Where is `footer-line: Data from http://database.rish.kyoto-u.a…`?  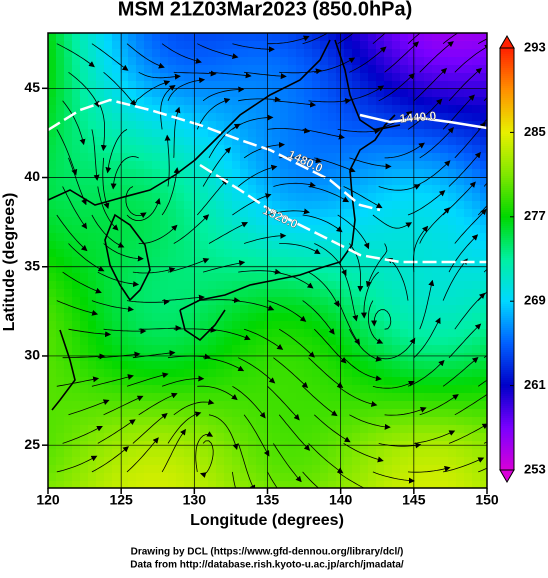 footer-line: Data from http://database.rish.kyoto-u.a… is located at coordinates (267, 565).